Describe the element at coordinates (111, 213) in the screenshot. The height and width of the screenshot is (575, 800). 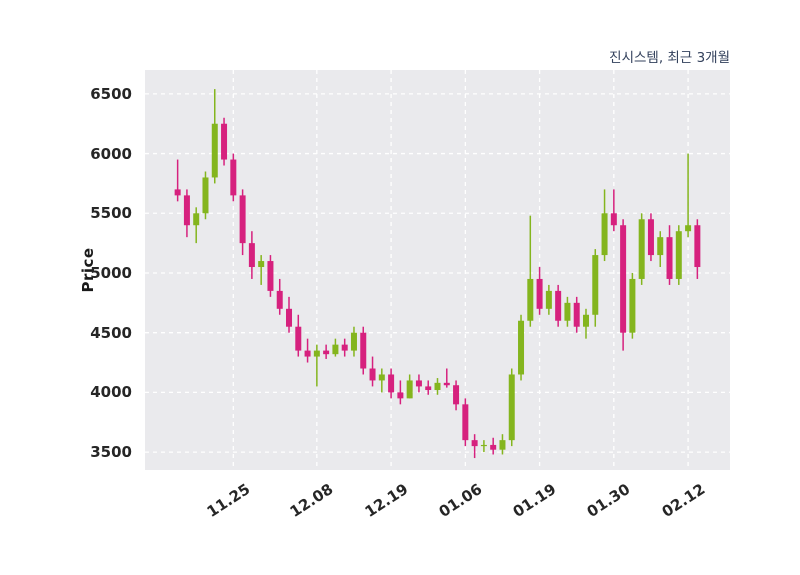
I see `y-tick-label: 5500` at that location.